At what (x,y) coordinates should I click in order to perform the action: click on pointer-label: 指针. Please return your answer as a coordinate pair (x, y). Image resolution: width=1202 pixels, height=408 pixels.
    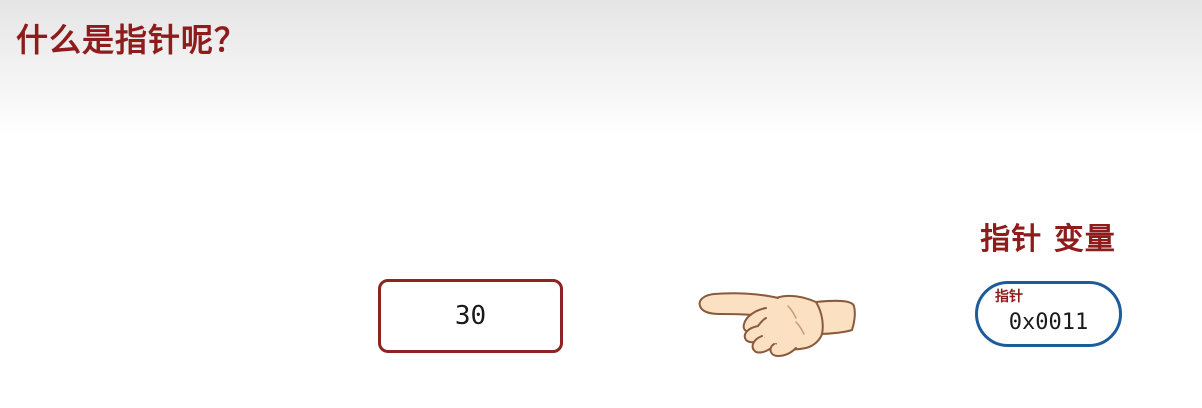
    Looking at the image, I should click on (1009, 297).